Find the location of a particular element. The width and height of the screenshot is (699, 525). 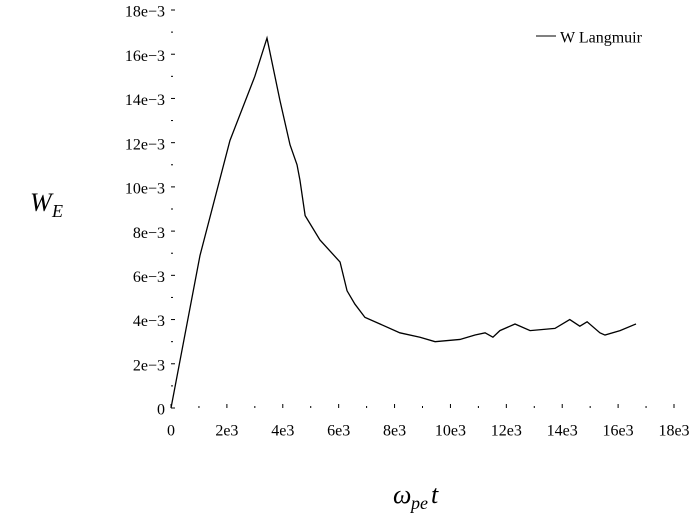

x-tick-label: 10e3 is located at coordinates (450, 431).